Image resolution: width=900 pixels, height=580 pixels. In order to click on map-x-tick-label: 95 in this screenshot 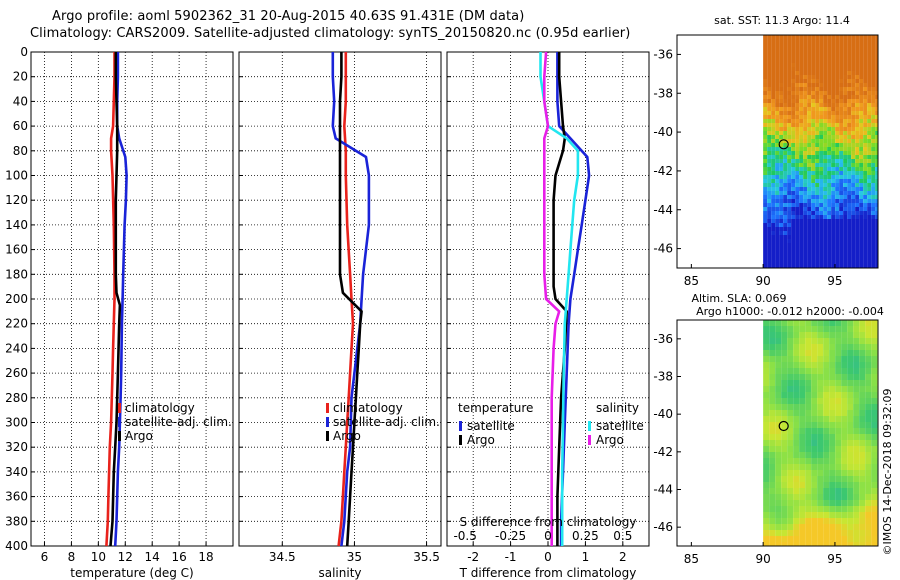, I will do `click(834, 281)`.